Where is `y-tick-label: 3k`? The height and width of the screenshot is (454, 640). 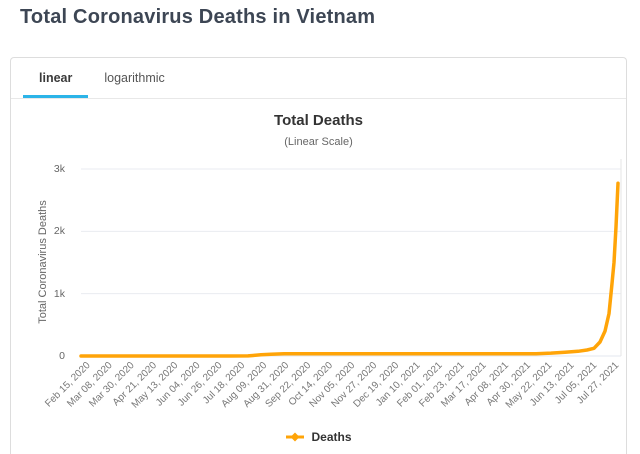
y-tick-label: 3k is located at coordinates (59, 169).